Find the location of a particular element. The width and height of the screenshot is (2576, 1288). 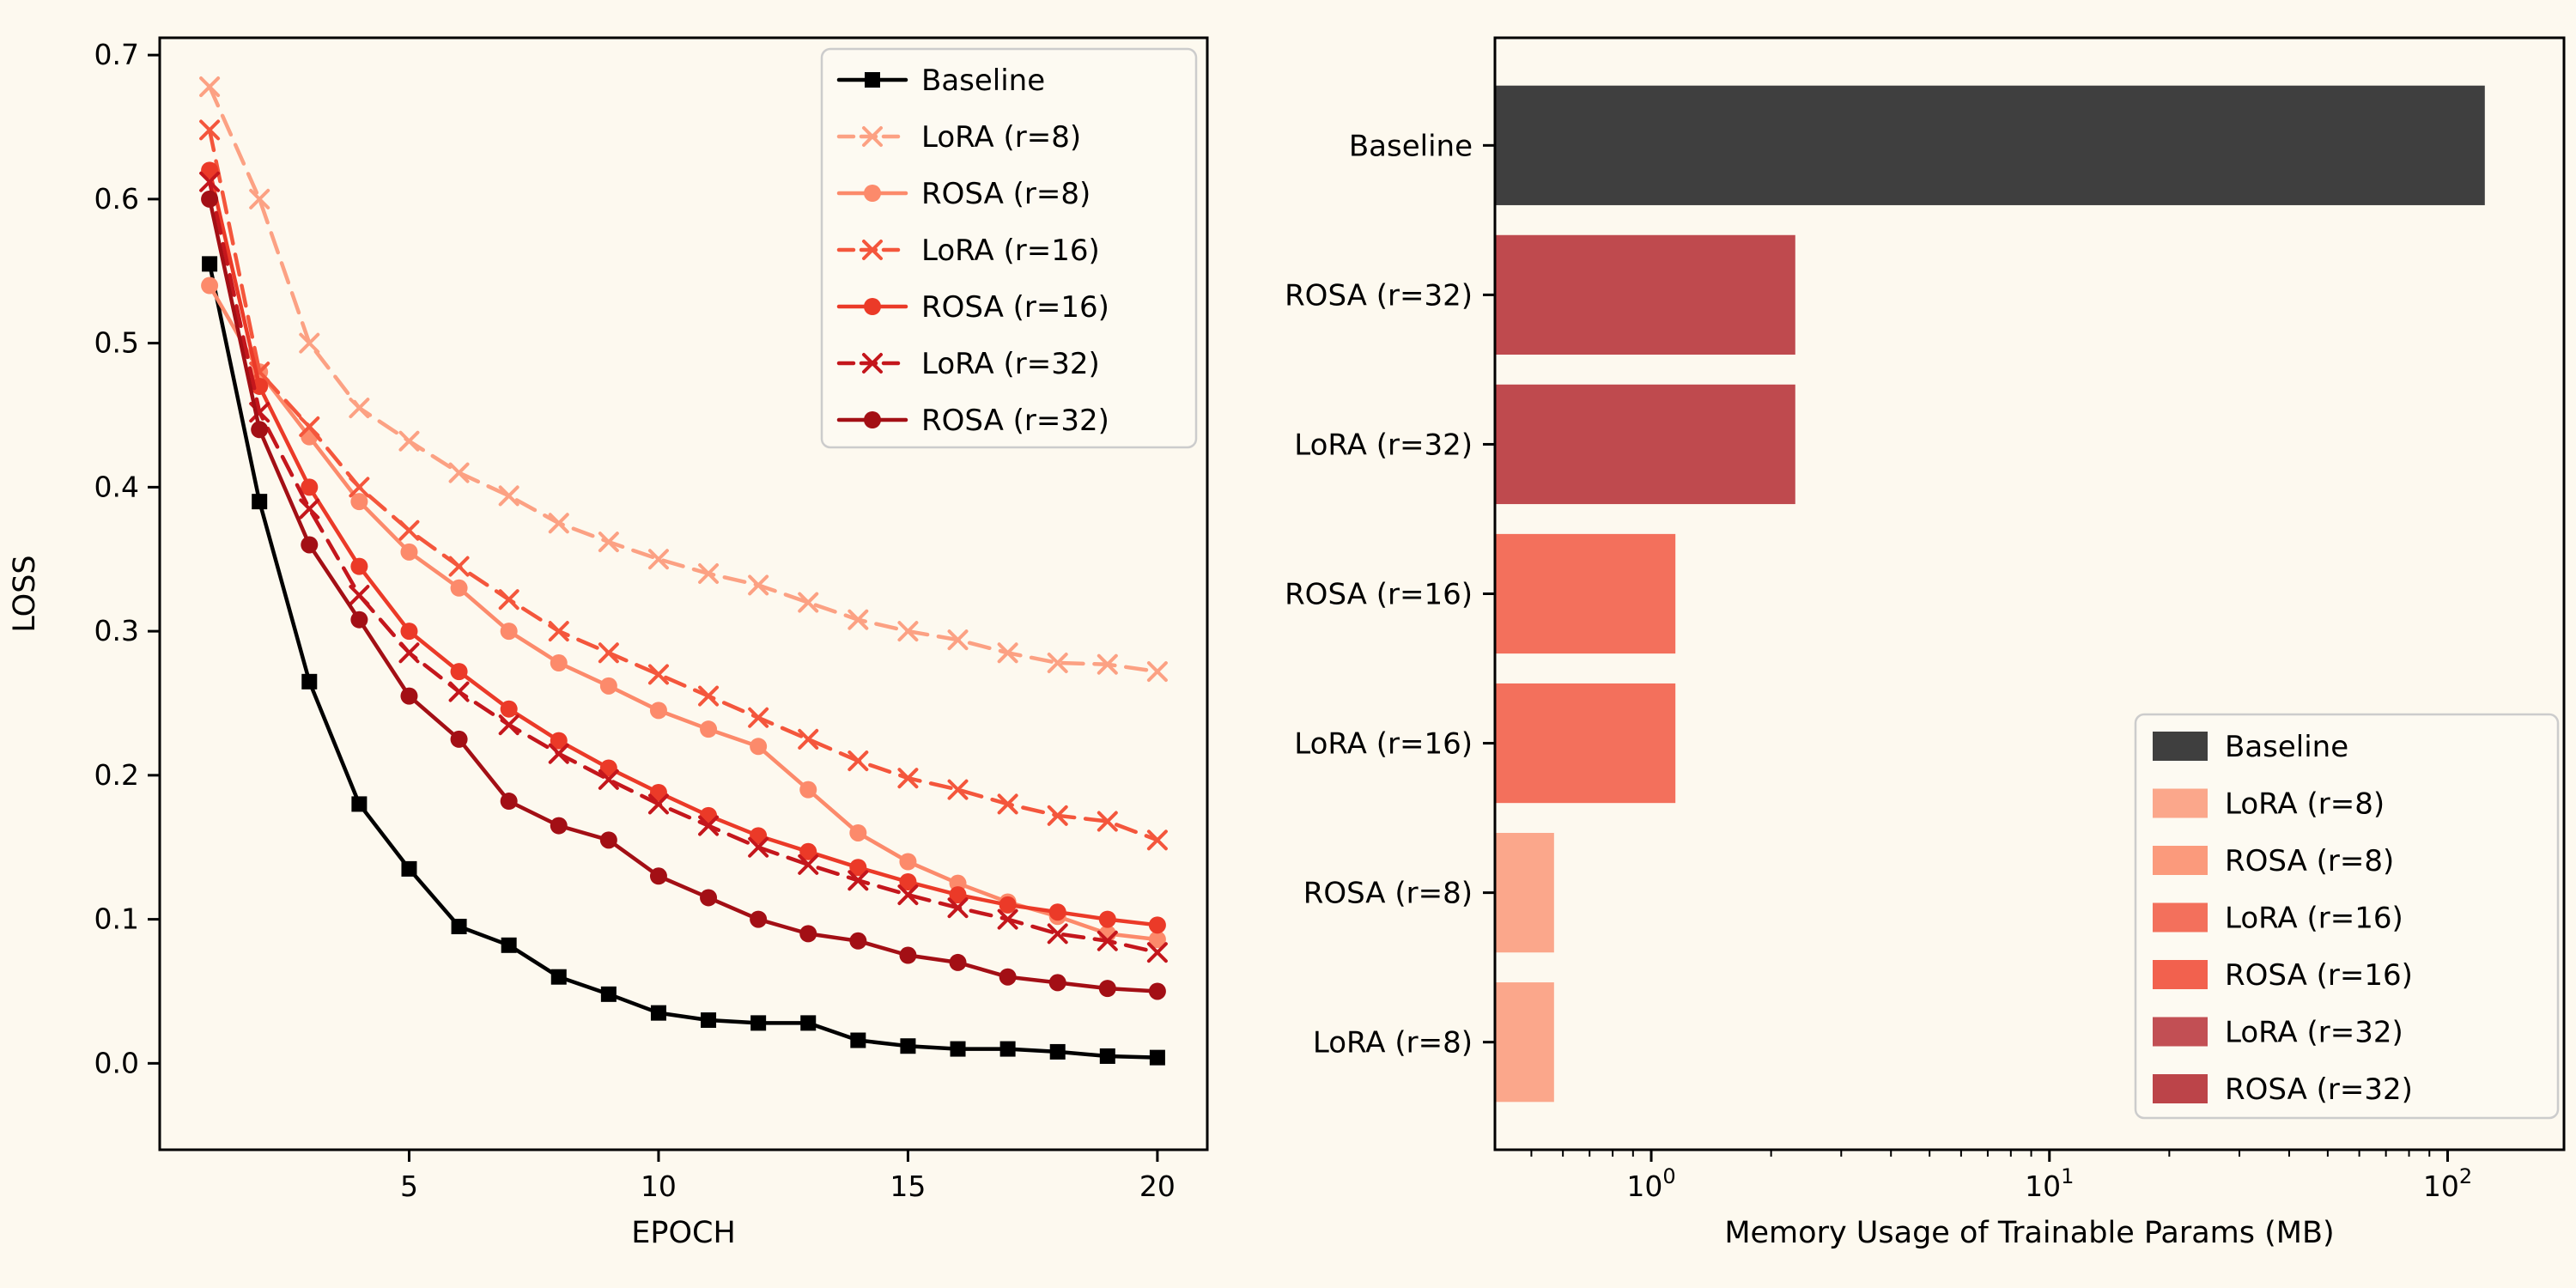

legend-label: LoRA (r=16) is located at coordinates (2314, 919).